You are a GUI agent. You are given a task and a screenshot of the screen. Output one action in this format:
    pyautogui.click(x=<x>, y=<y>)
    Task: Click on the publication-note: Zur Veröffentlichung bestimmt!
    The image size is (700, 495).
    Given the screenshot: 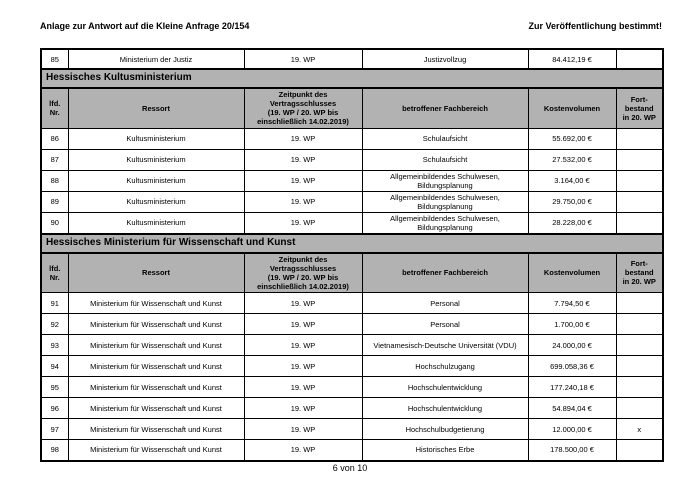 What is the action you would take?
    pyautogui.click(x=595, y=26)
    